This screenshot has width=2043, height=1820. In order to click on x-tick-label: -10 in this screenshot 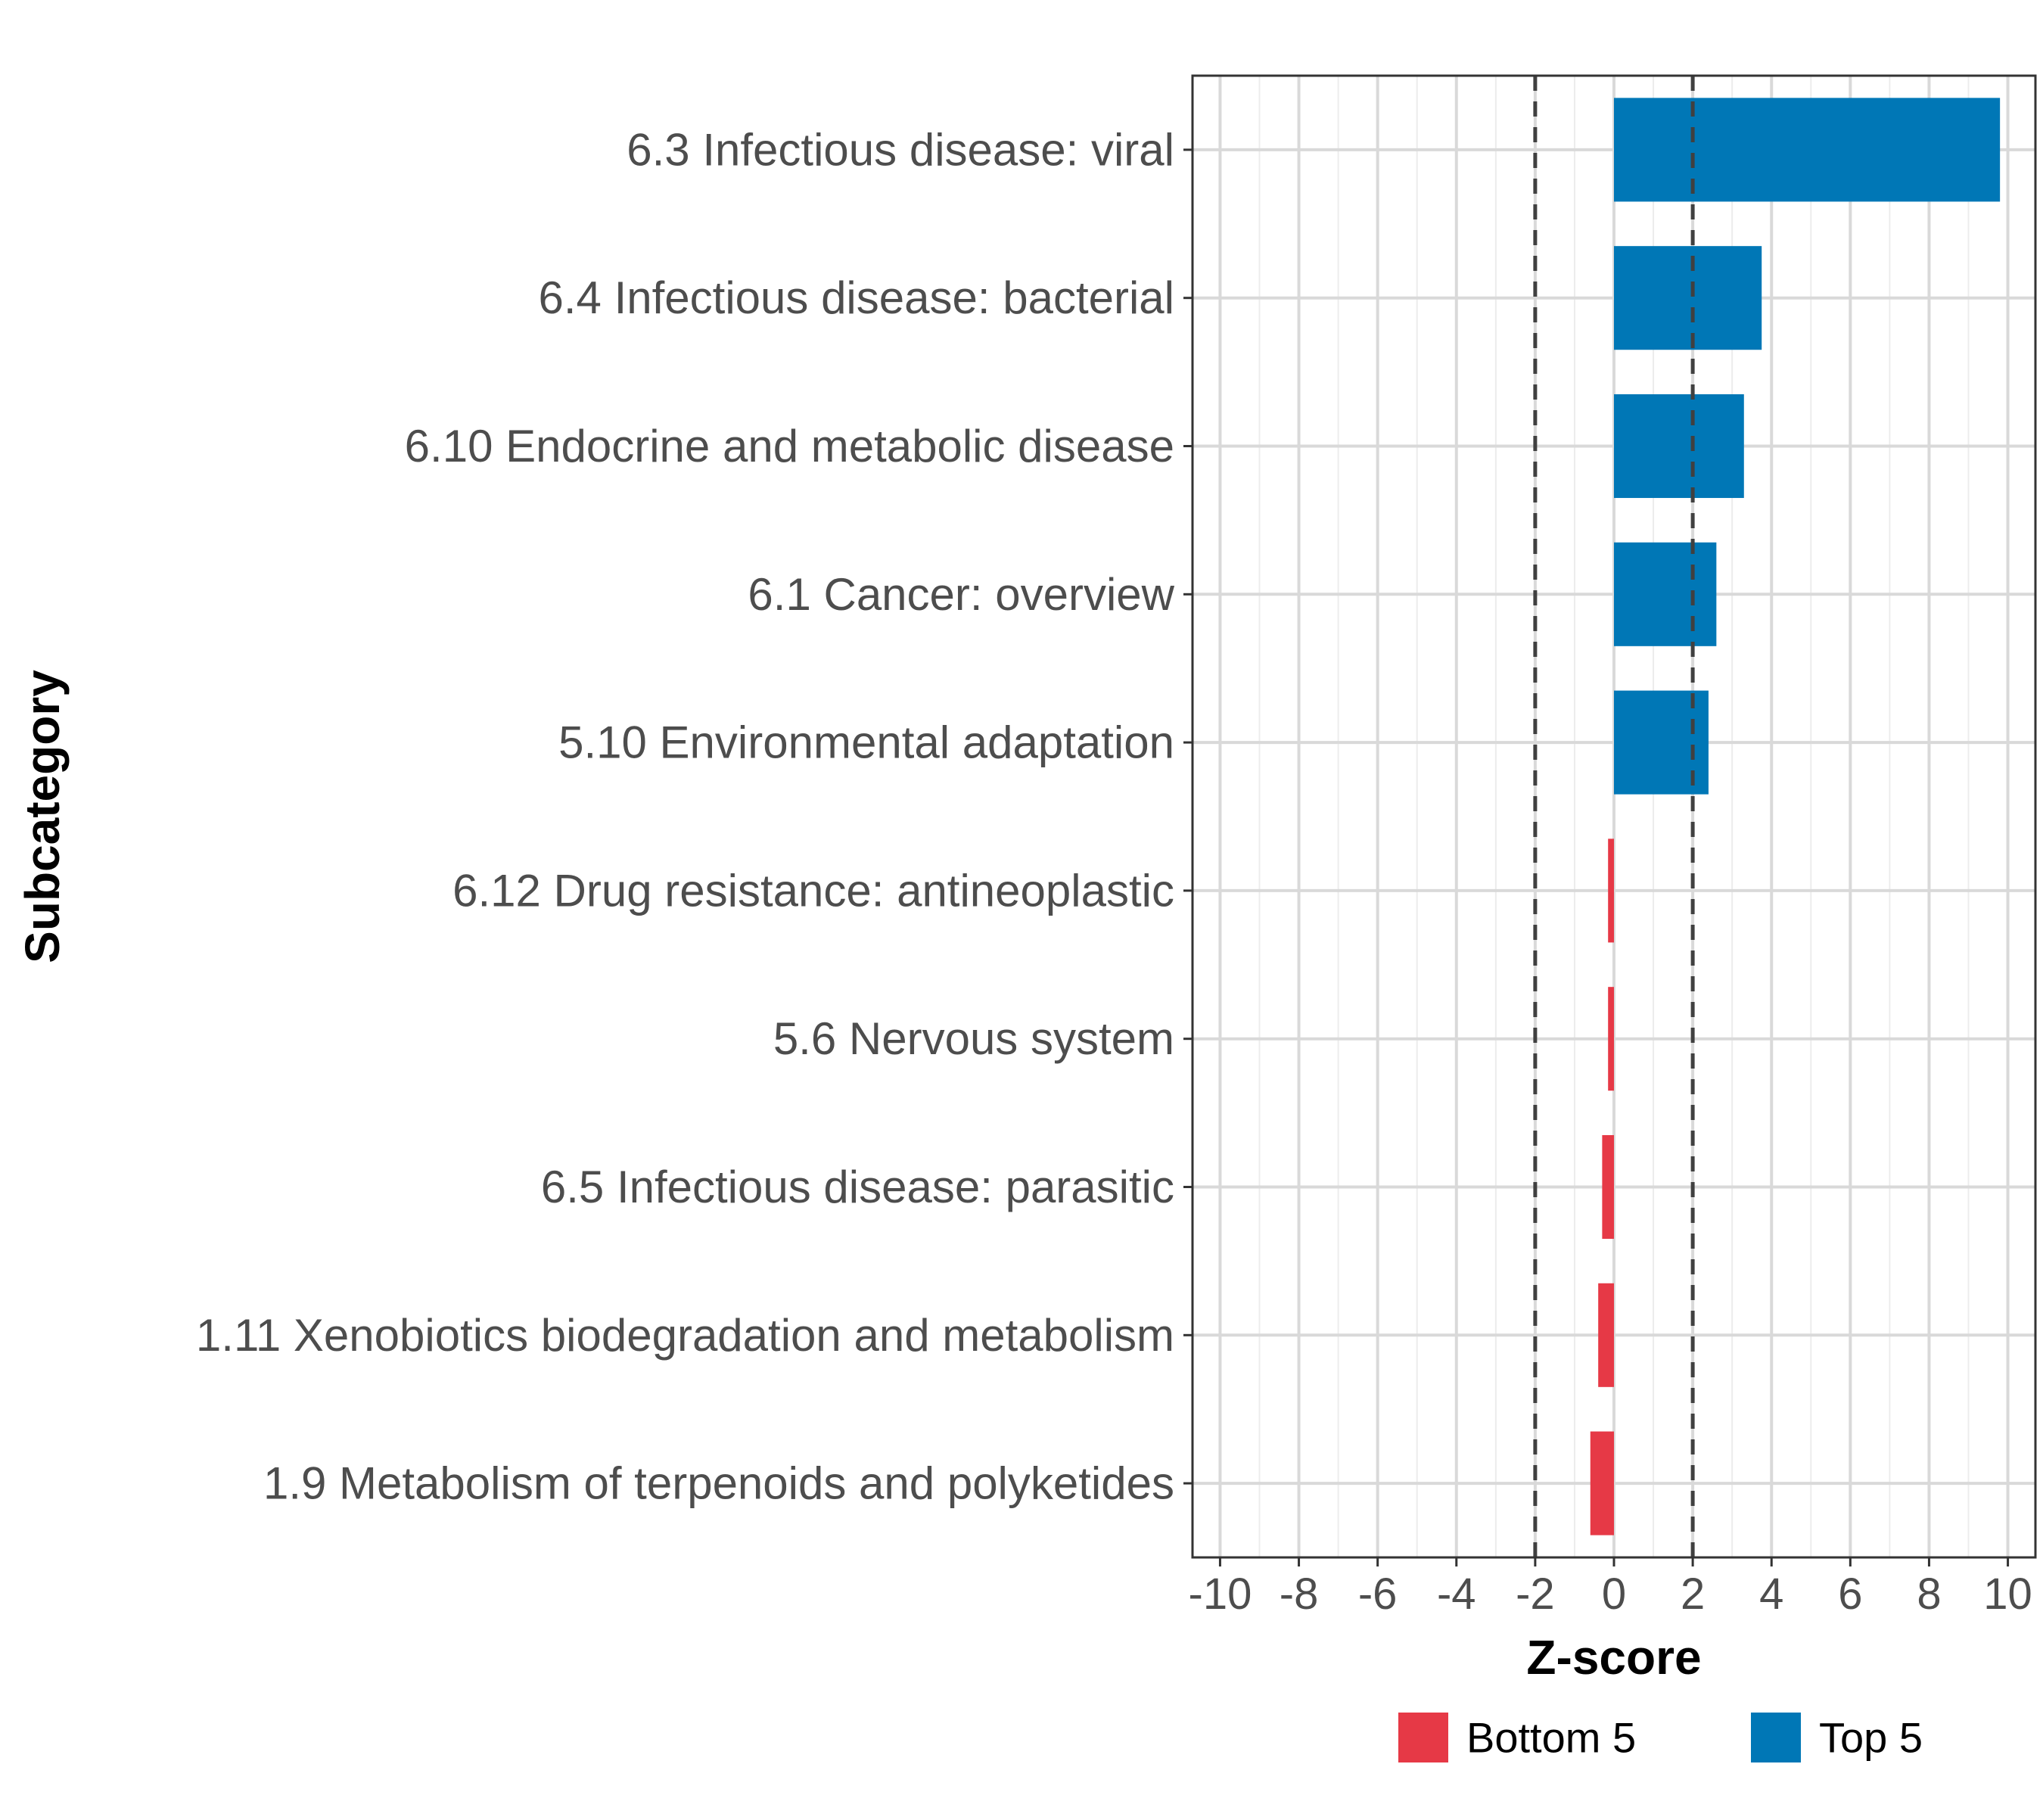, I will do `click(1220, 1594)`.